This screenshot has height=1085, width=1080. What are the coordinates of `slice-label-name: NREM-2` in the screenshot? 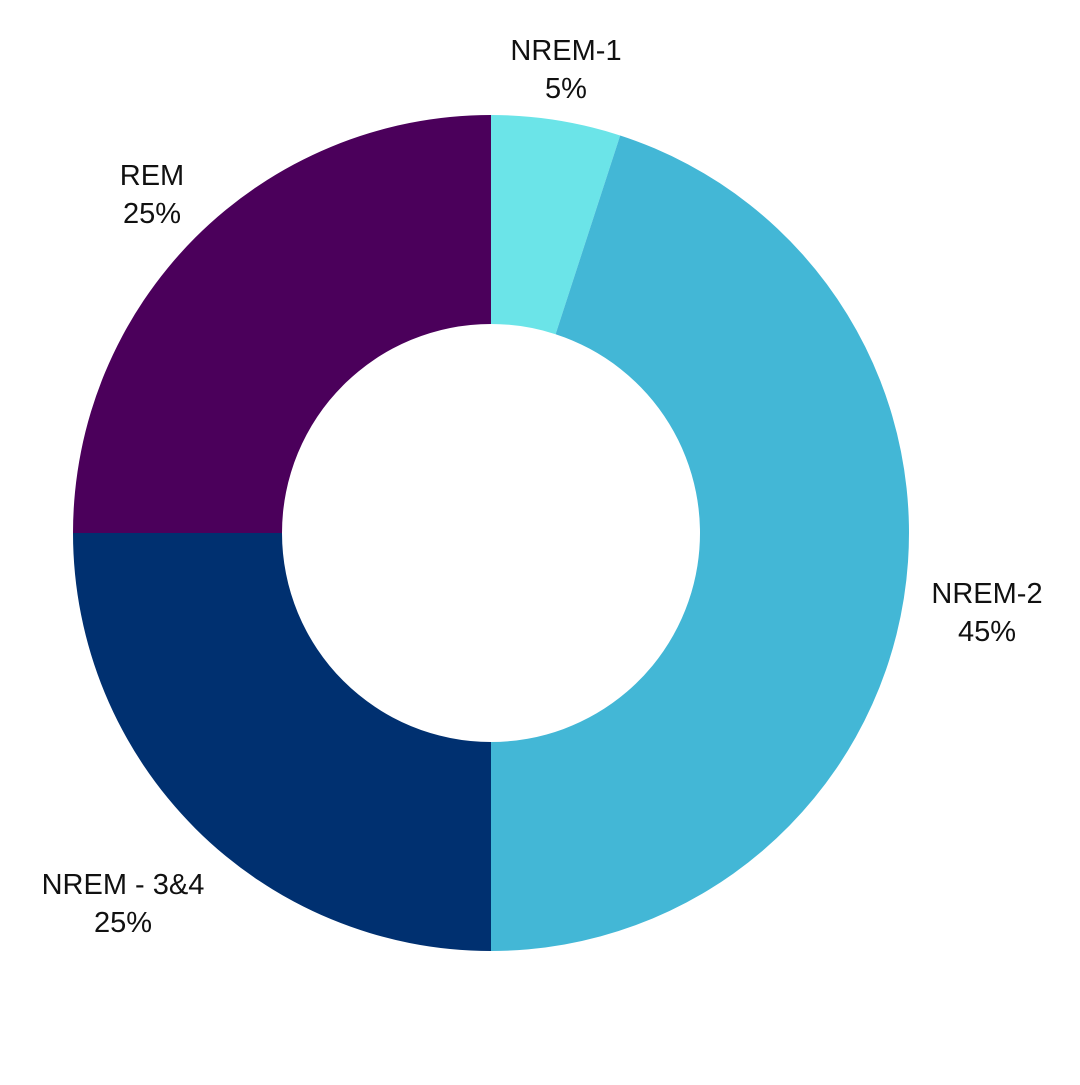 It's located at (987, 594).